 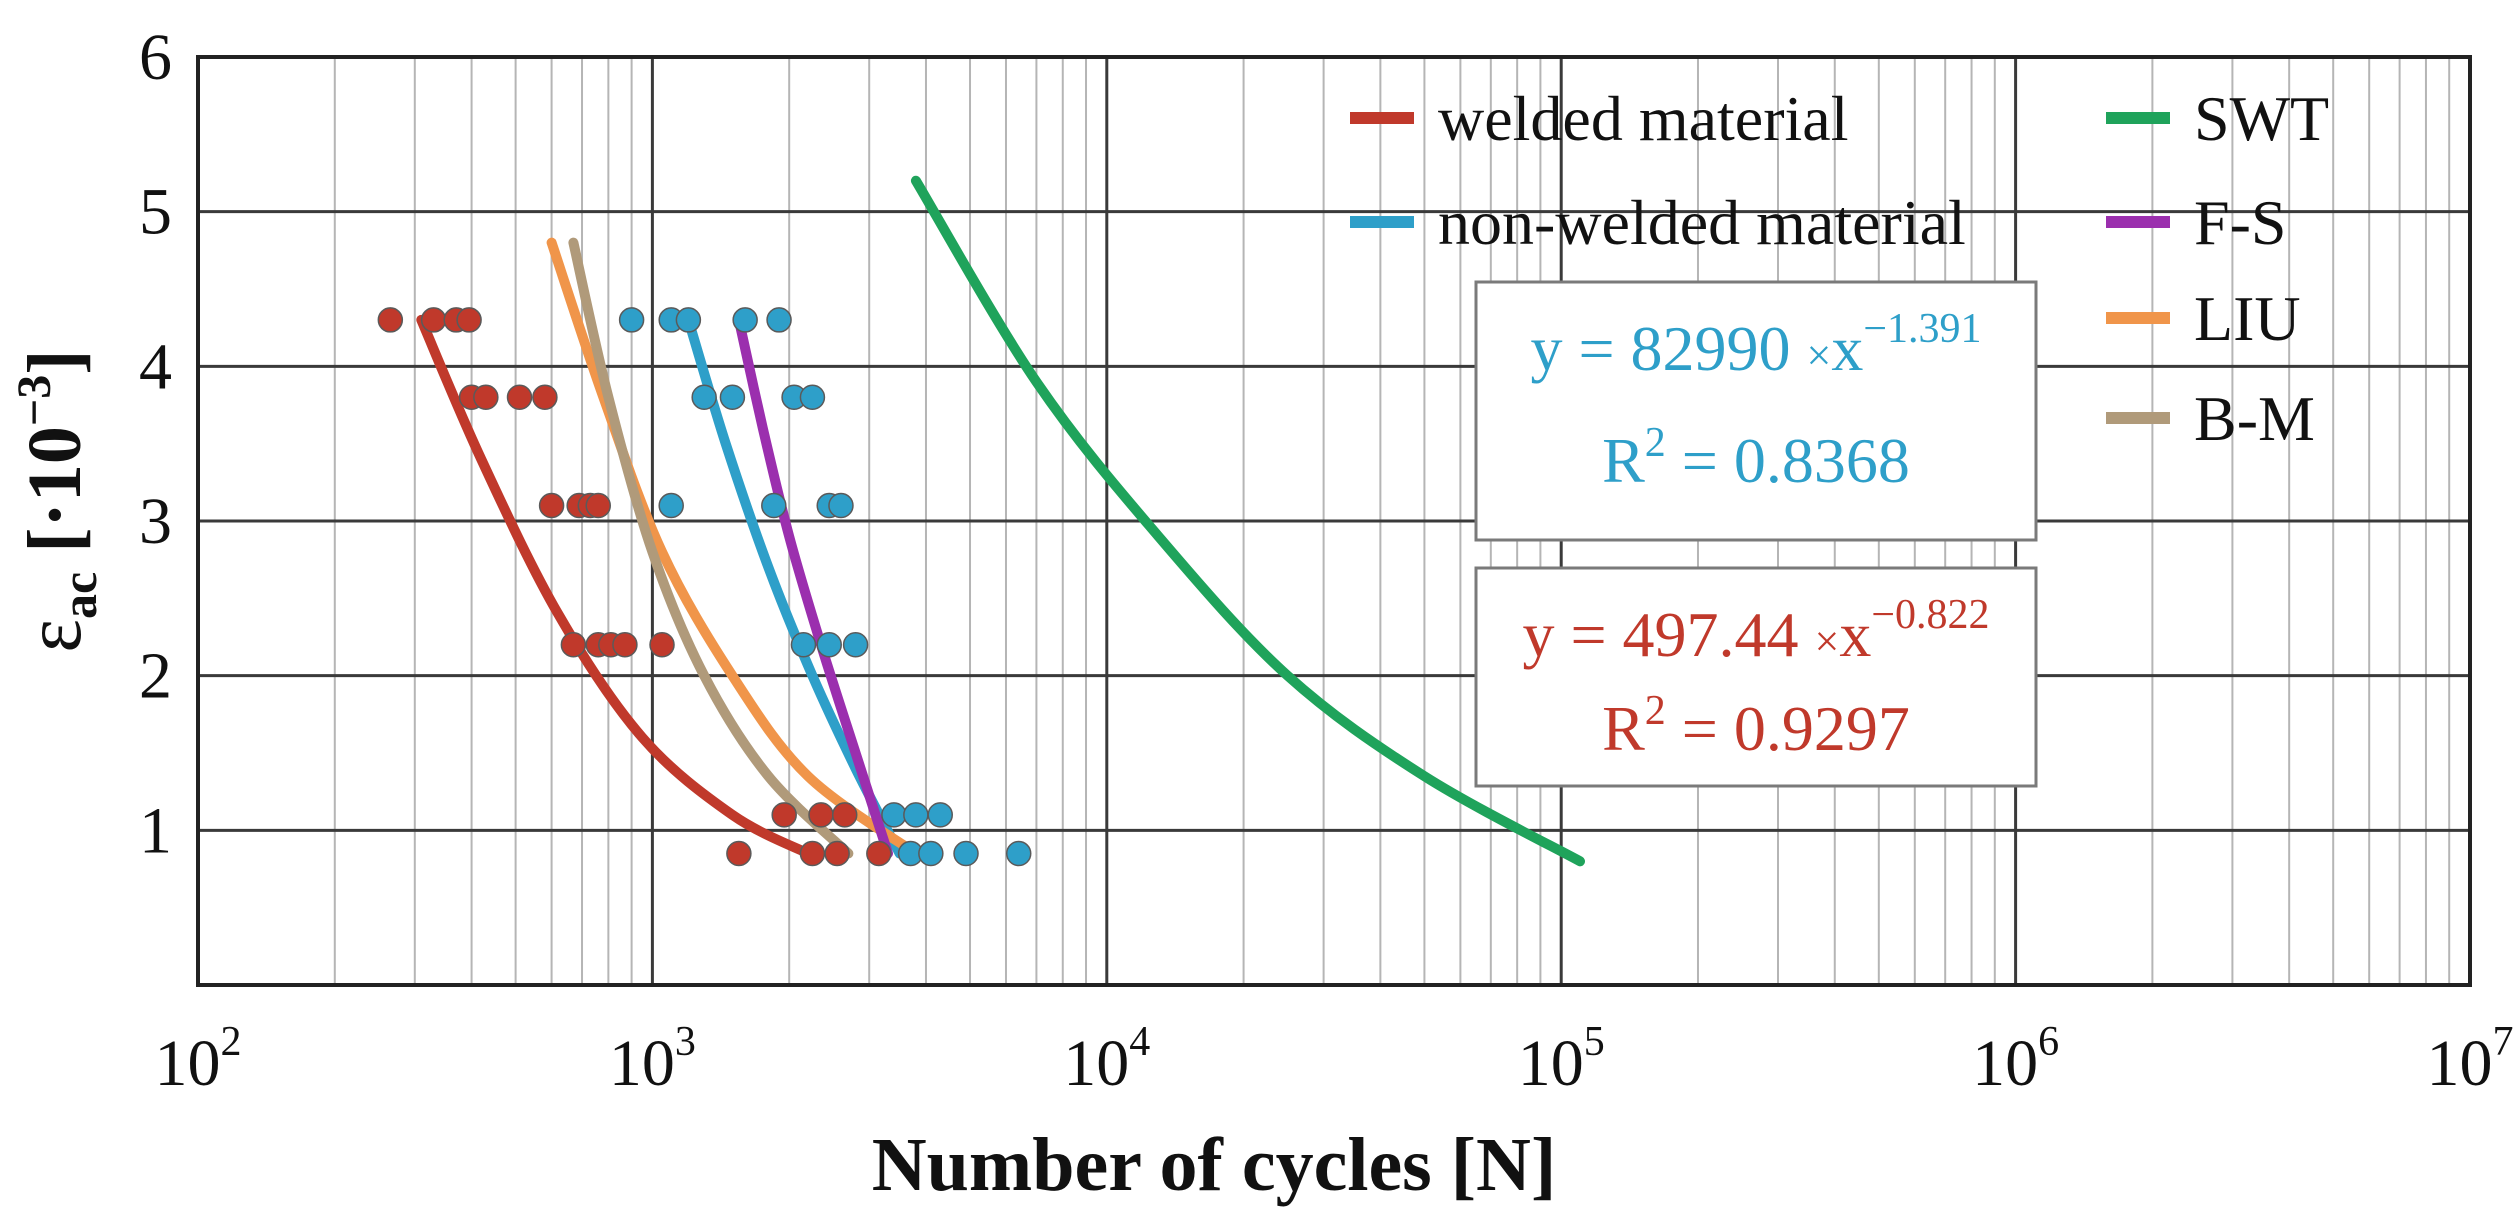 I want to click on curve-f-s, so click(x=813, y=586).